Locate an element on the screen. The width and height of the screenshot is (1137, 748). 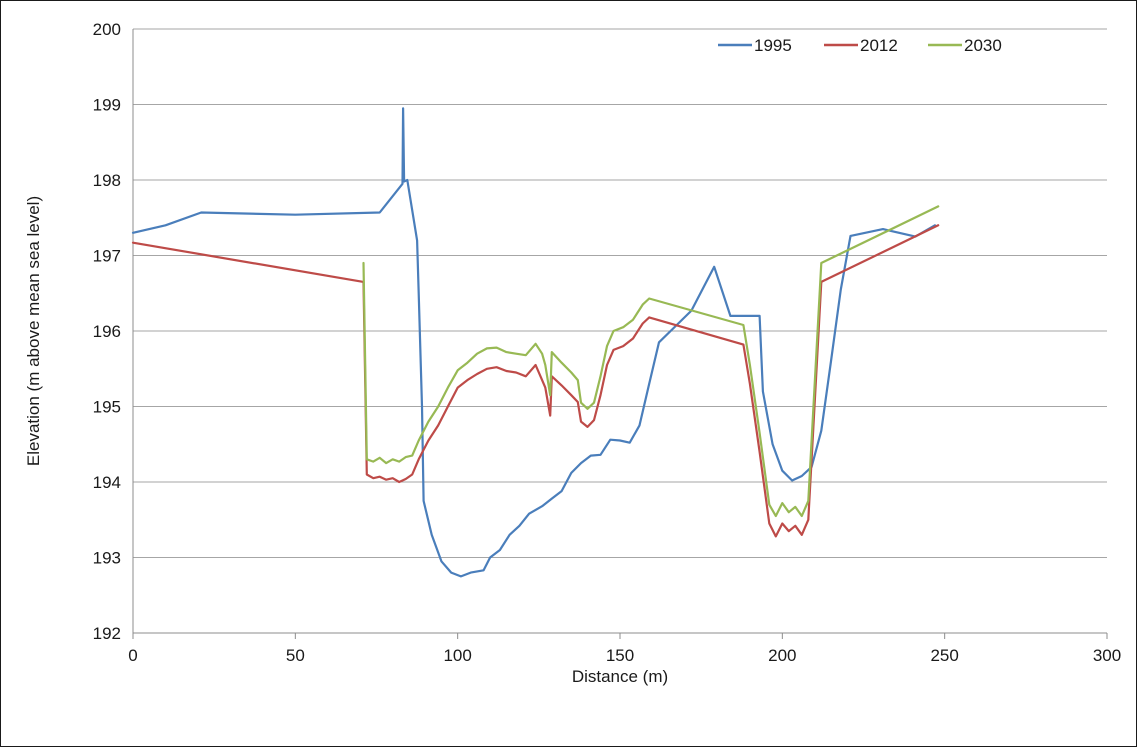
x-tick-label: 250 is located at coordinates (944, 655).